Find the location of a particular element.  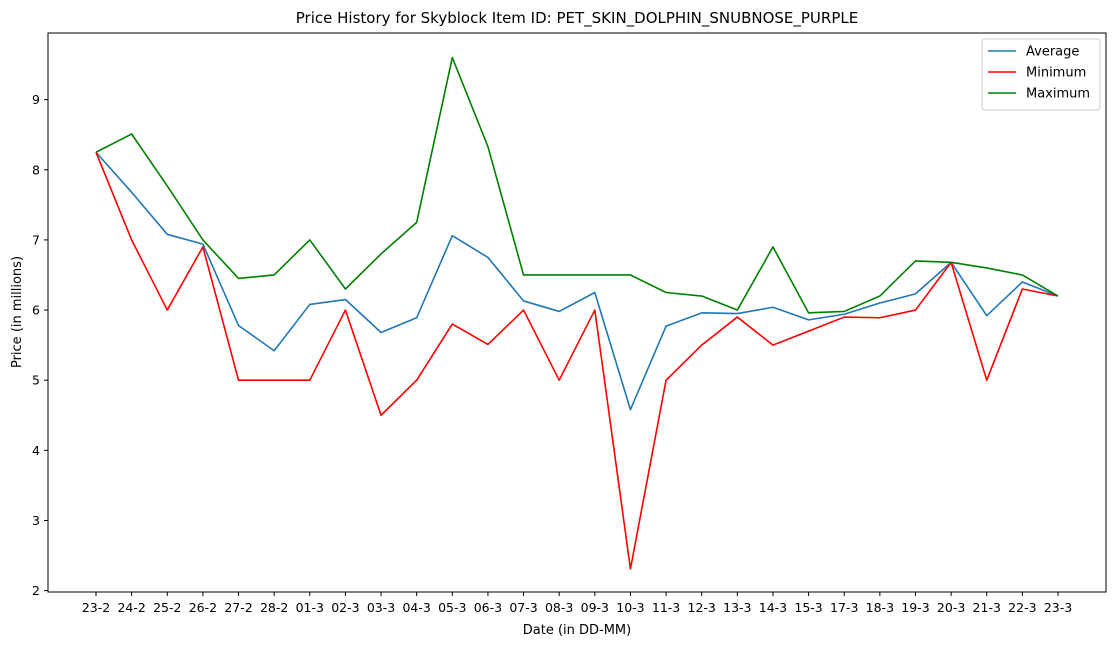

x-tick-label: 22-3 is located at coordinates (1022, 607).